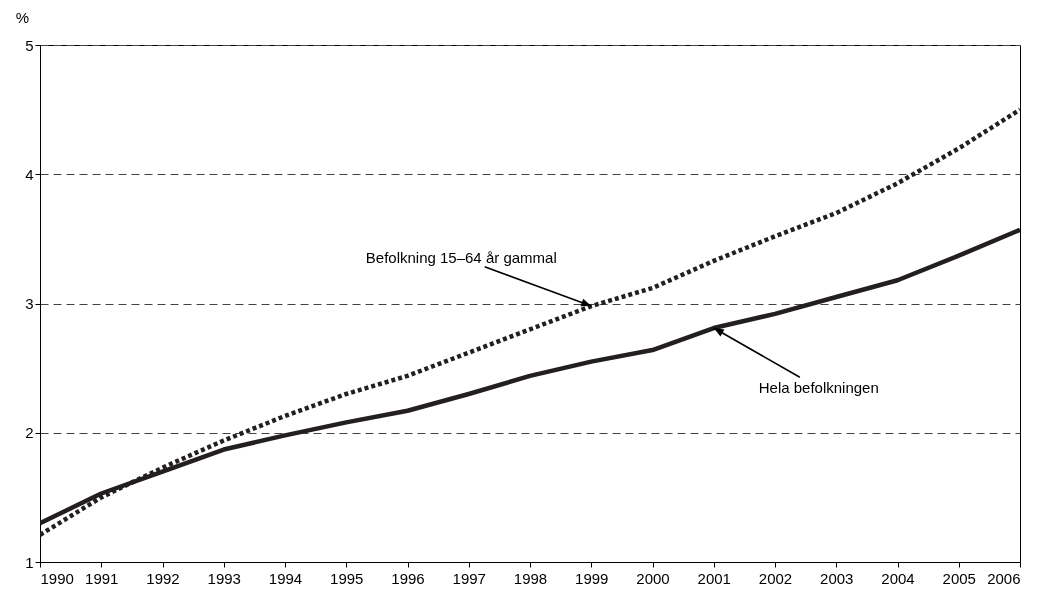  What do you see at coordinates (163, 578) in the screenshot?
I see `x-tick-label: 1992` at bounding box center [163, 578].